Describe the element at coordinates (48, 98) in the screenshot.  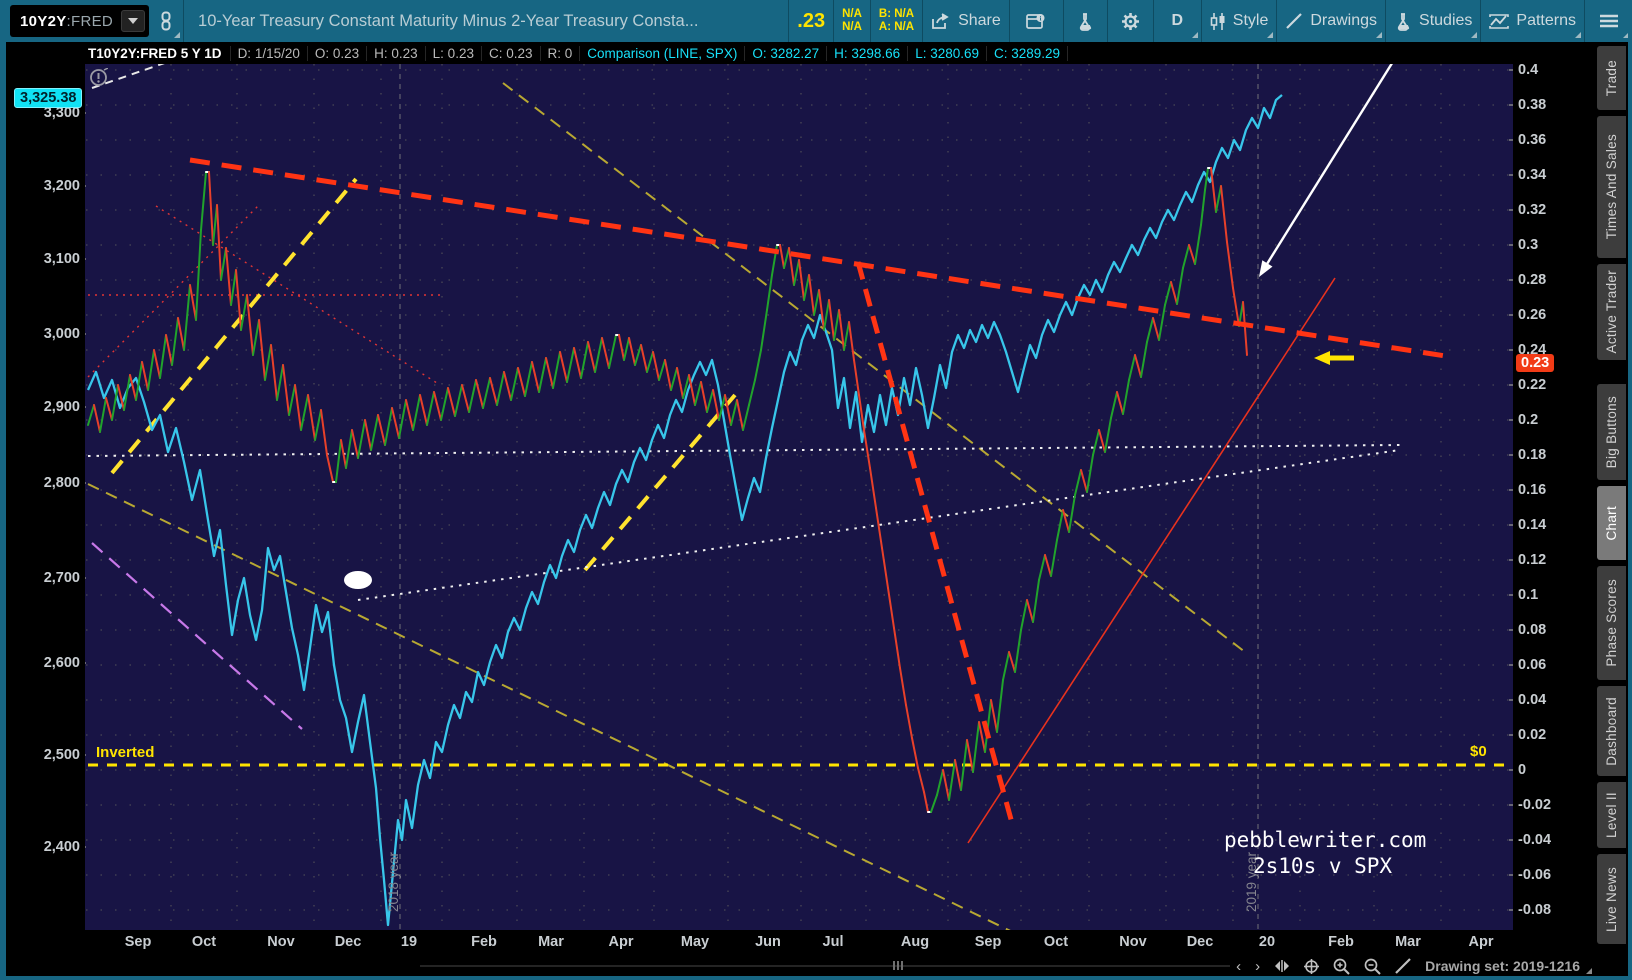
I see `spx-last-price-badge: 3,325.38` at that location.